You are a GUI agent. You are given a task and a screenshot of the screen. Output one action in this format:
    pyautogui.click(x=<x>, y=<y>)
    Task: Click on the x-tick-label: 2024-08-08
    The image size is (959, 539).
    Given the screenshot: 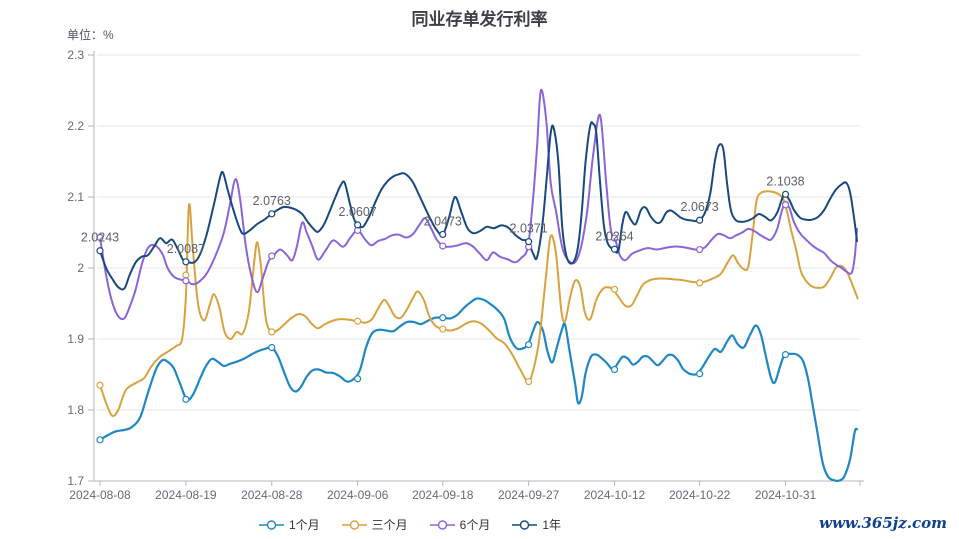 What is the action you would take?
    pyautogui.click(x=100, y=495)
    